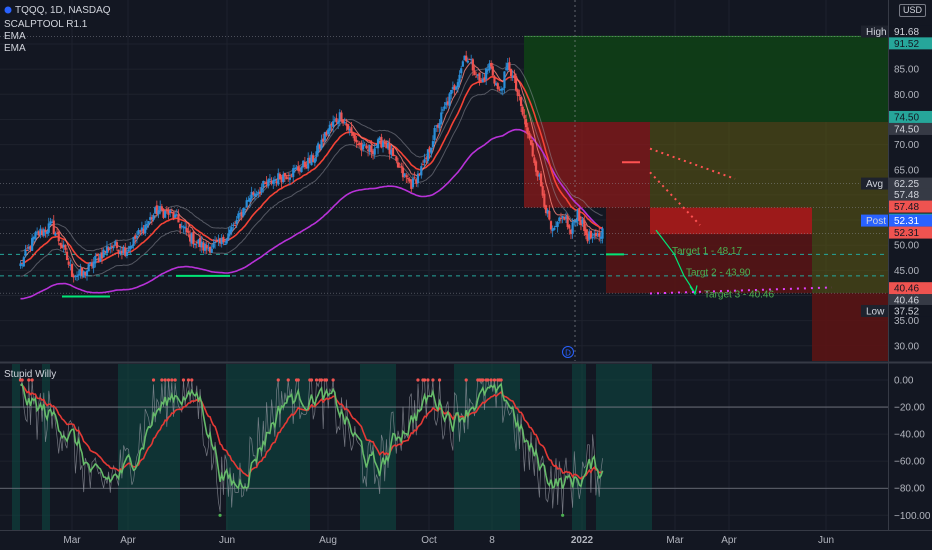  What do you see at coordinates (15, 36) in the screenshot?
I see `indicator-ema-1: EMA` at bounding box center [15, 36].